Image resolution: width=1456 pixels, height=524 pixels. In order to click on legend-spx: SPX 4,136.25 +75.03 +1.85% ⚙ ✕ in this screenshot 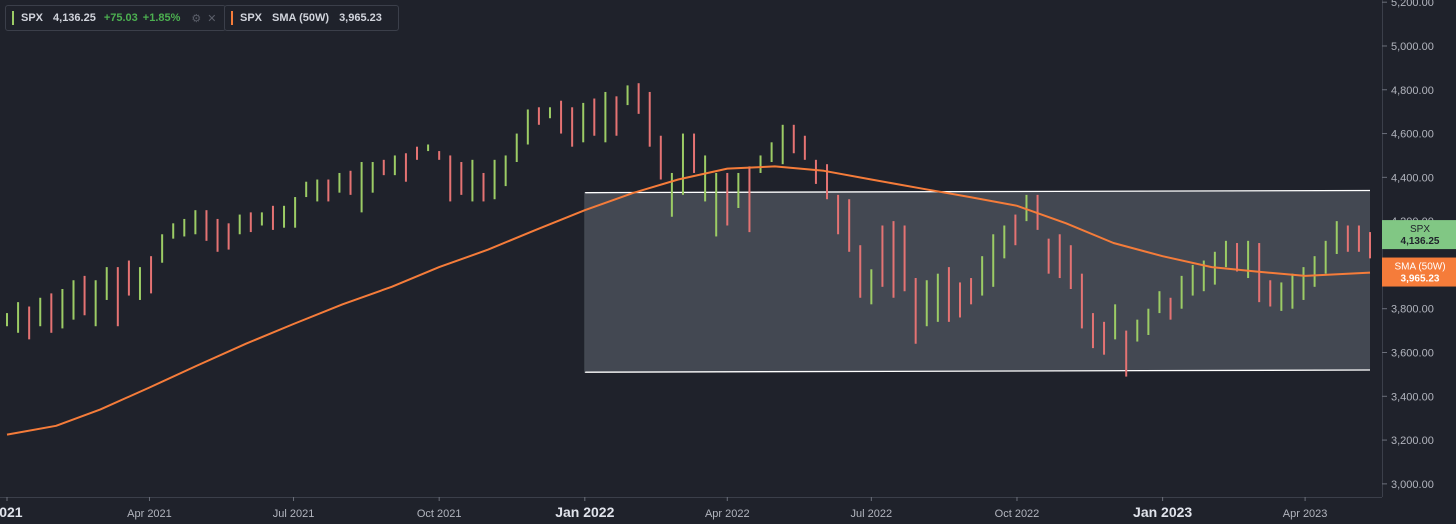, I will do `click(115, 18)`.